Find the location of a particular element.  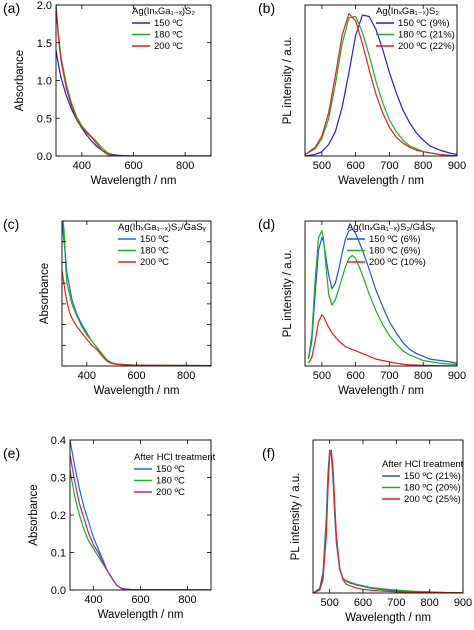

legend-title: Ag(InₓGa₁₋ₓ)S₂/GaSᵧ is located at coordinates (391, 227).